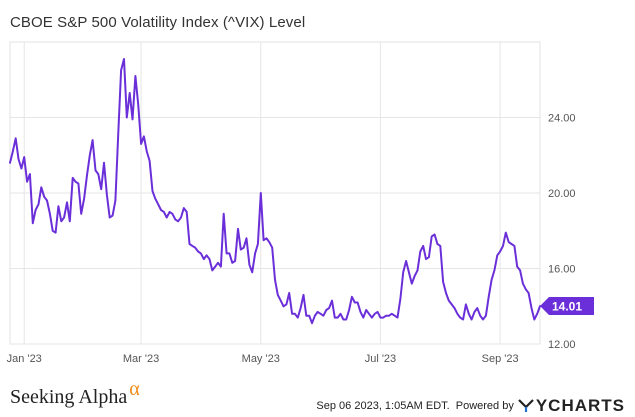 This screenshot has height=417, width=635. I want to click on x-tick-label: Jul '23, so click(380, 359).